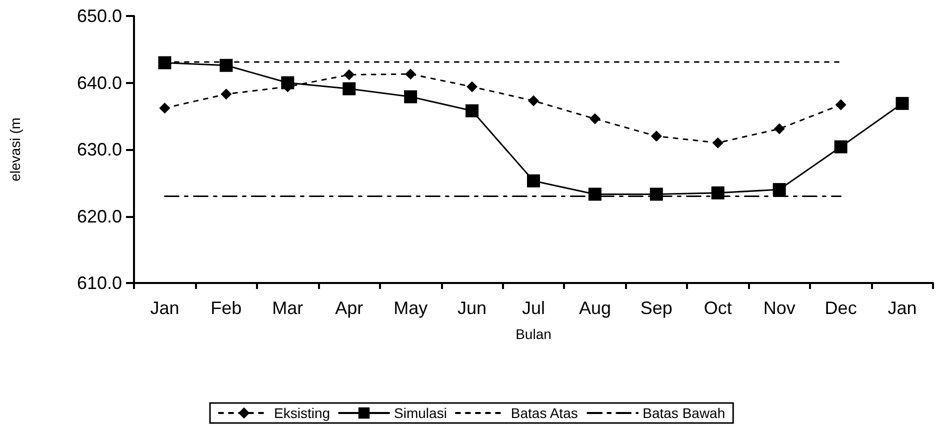 The height and width of the screenshot is (429, 941). What do you see at coordinates (420, 413) in the screenshot?
I see `legend-label: Simulasi` at bounding box center [420, 413].